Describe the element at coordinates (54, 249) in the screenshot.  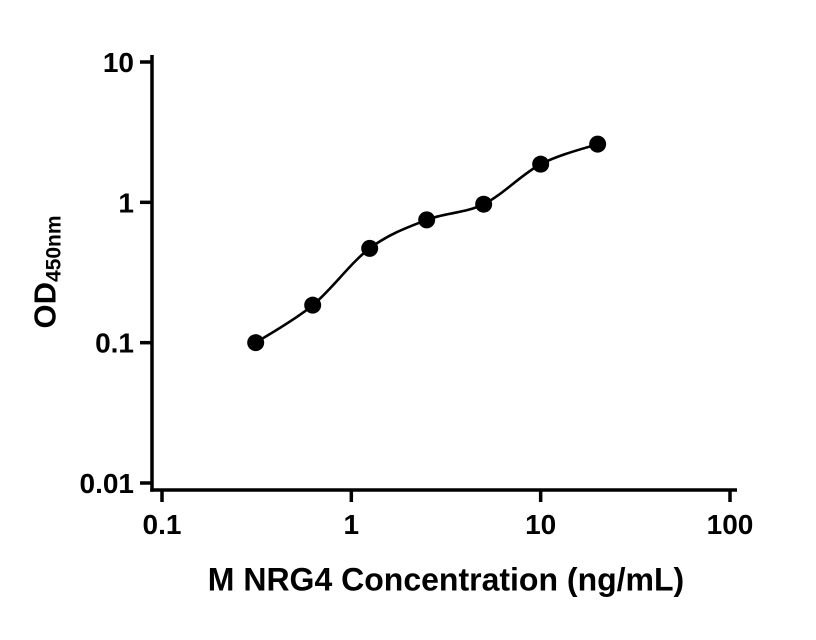
I see `y-axis-title-subscript: 450nm` at that location.